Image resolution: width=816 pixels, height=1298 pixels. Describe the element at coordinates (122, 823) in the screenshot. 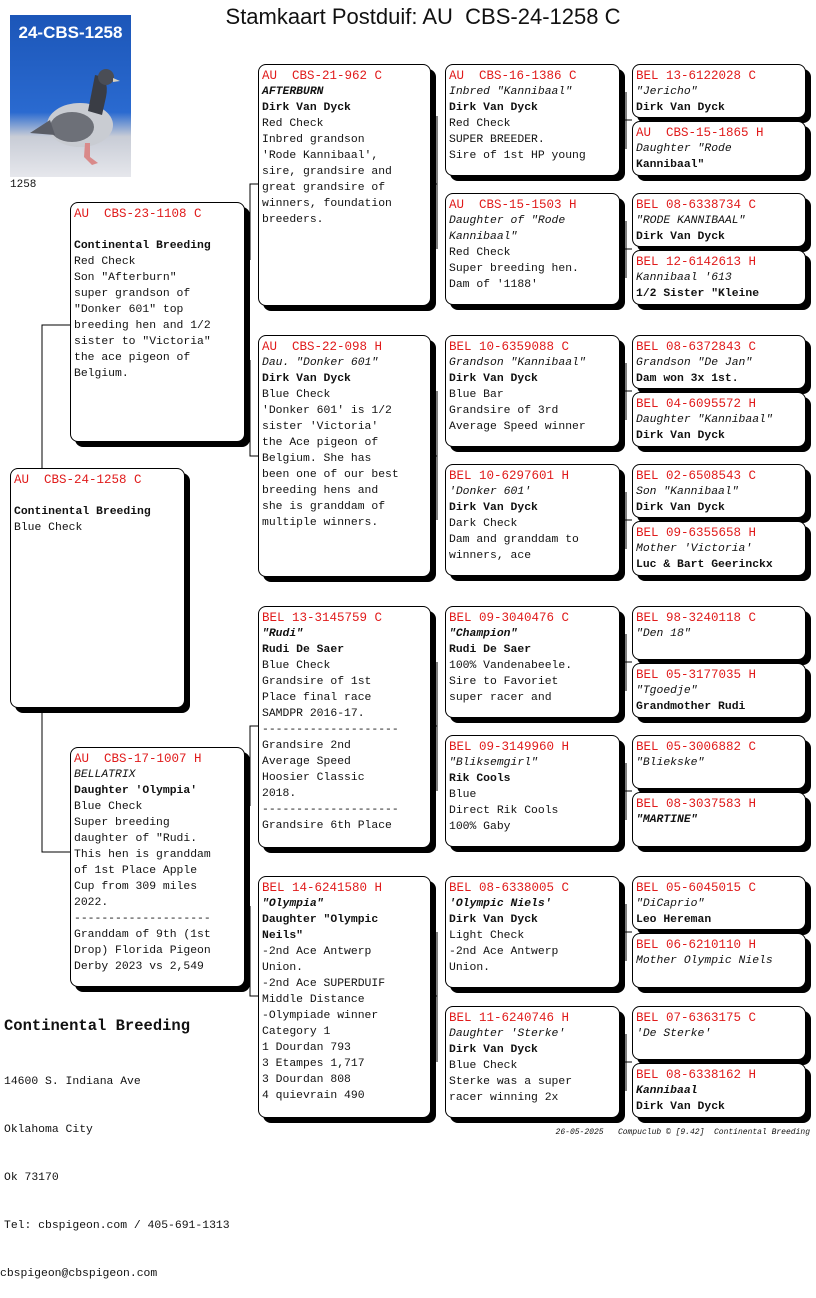

I see `pedigree-line: Super breeding` at that location.